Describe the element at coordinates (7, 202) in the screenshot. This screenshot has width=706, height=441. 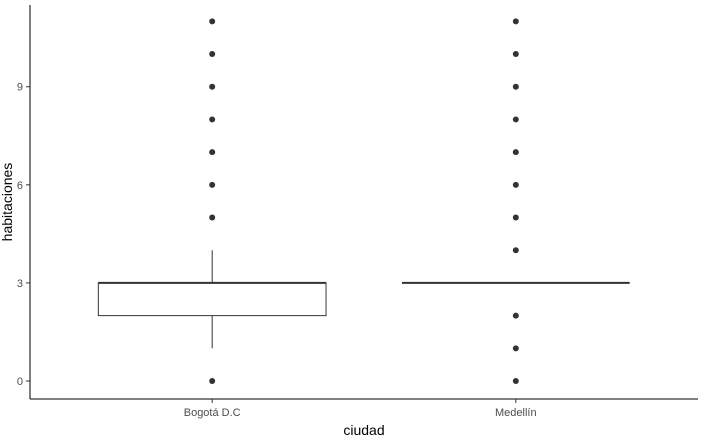
I see `y-axis-title: habitaciones` at that location.